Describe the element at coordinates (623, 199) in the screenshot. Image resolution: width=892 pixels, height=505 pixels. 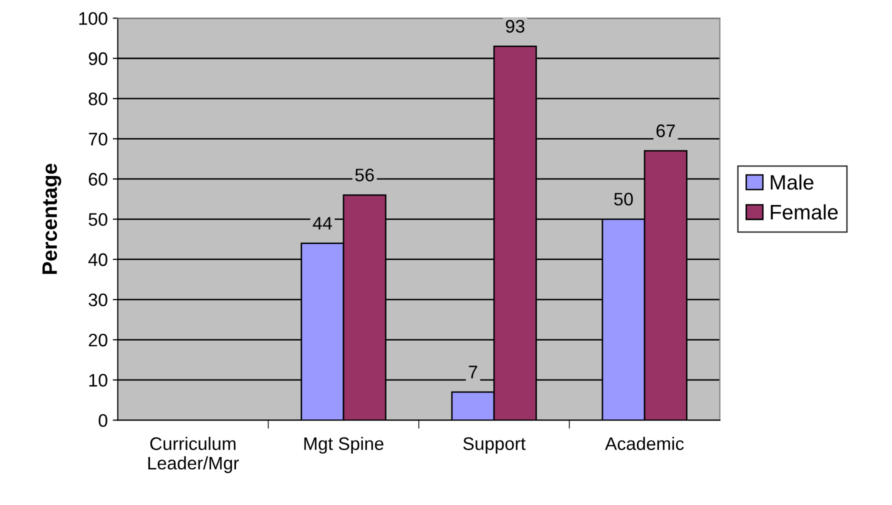
I see `data-label: 50` at that location.